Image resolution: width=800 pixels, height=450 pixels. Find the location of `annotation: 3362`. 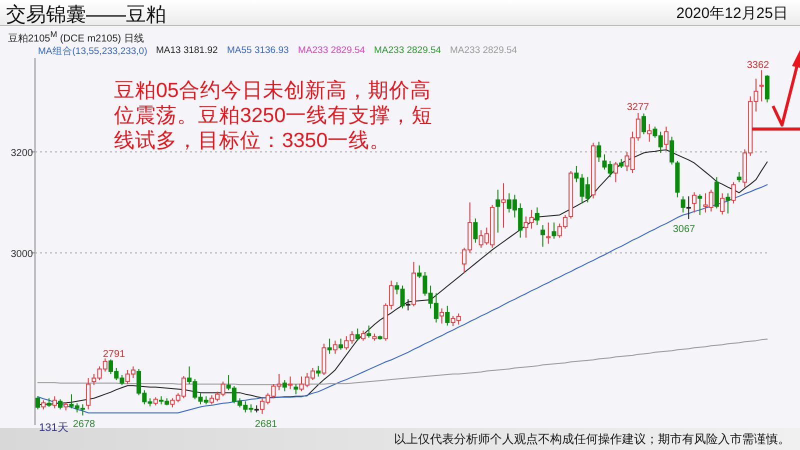

annotation: 3362 is located at coordinates (758, 65).